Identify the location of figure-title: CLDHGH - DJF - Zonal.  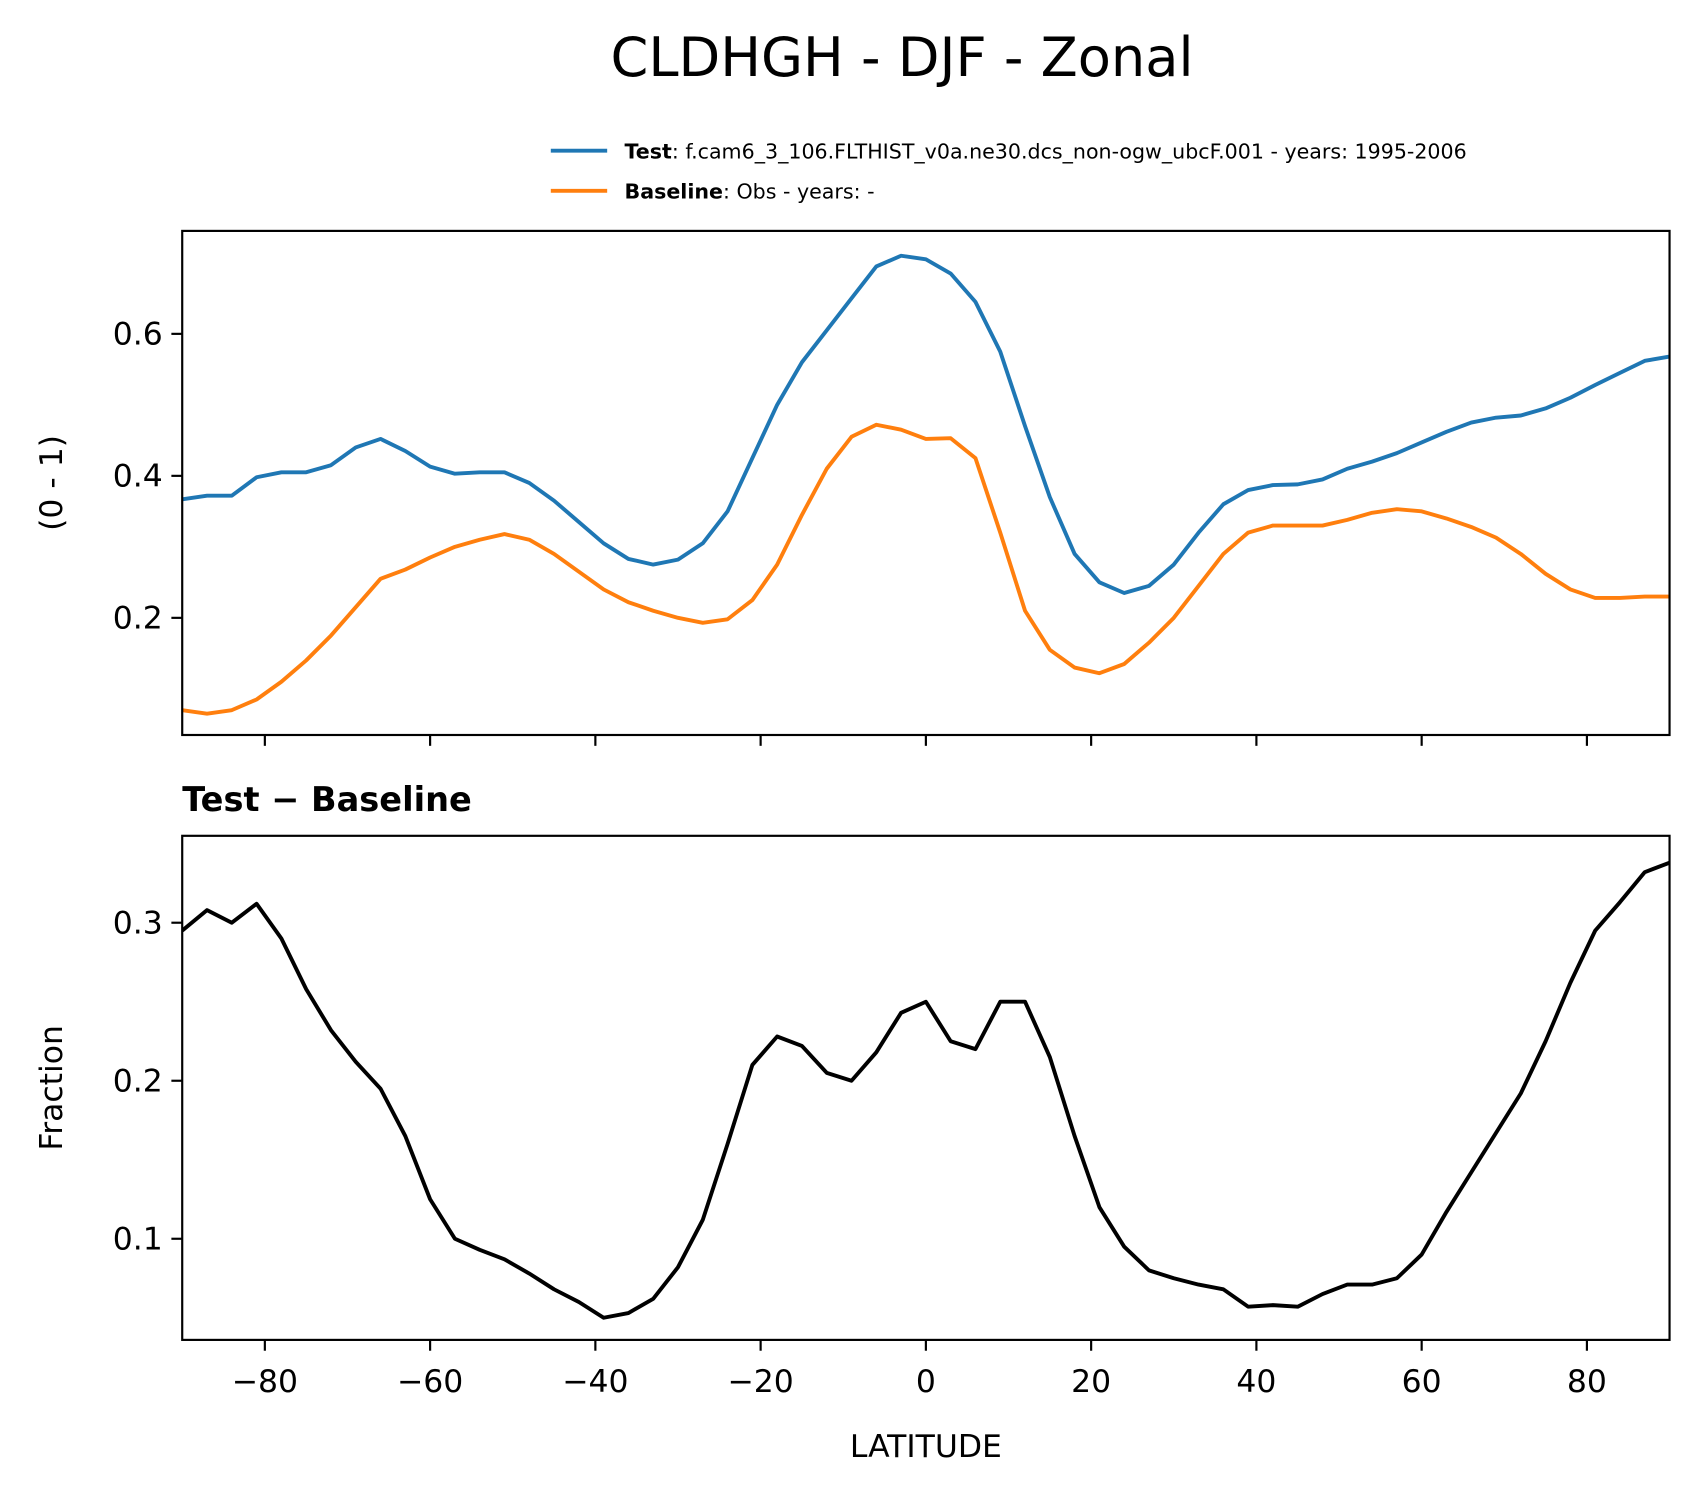
(902, 57).